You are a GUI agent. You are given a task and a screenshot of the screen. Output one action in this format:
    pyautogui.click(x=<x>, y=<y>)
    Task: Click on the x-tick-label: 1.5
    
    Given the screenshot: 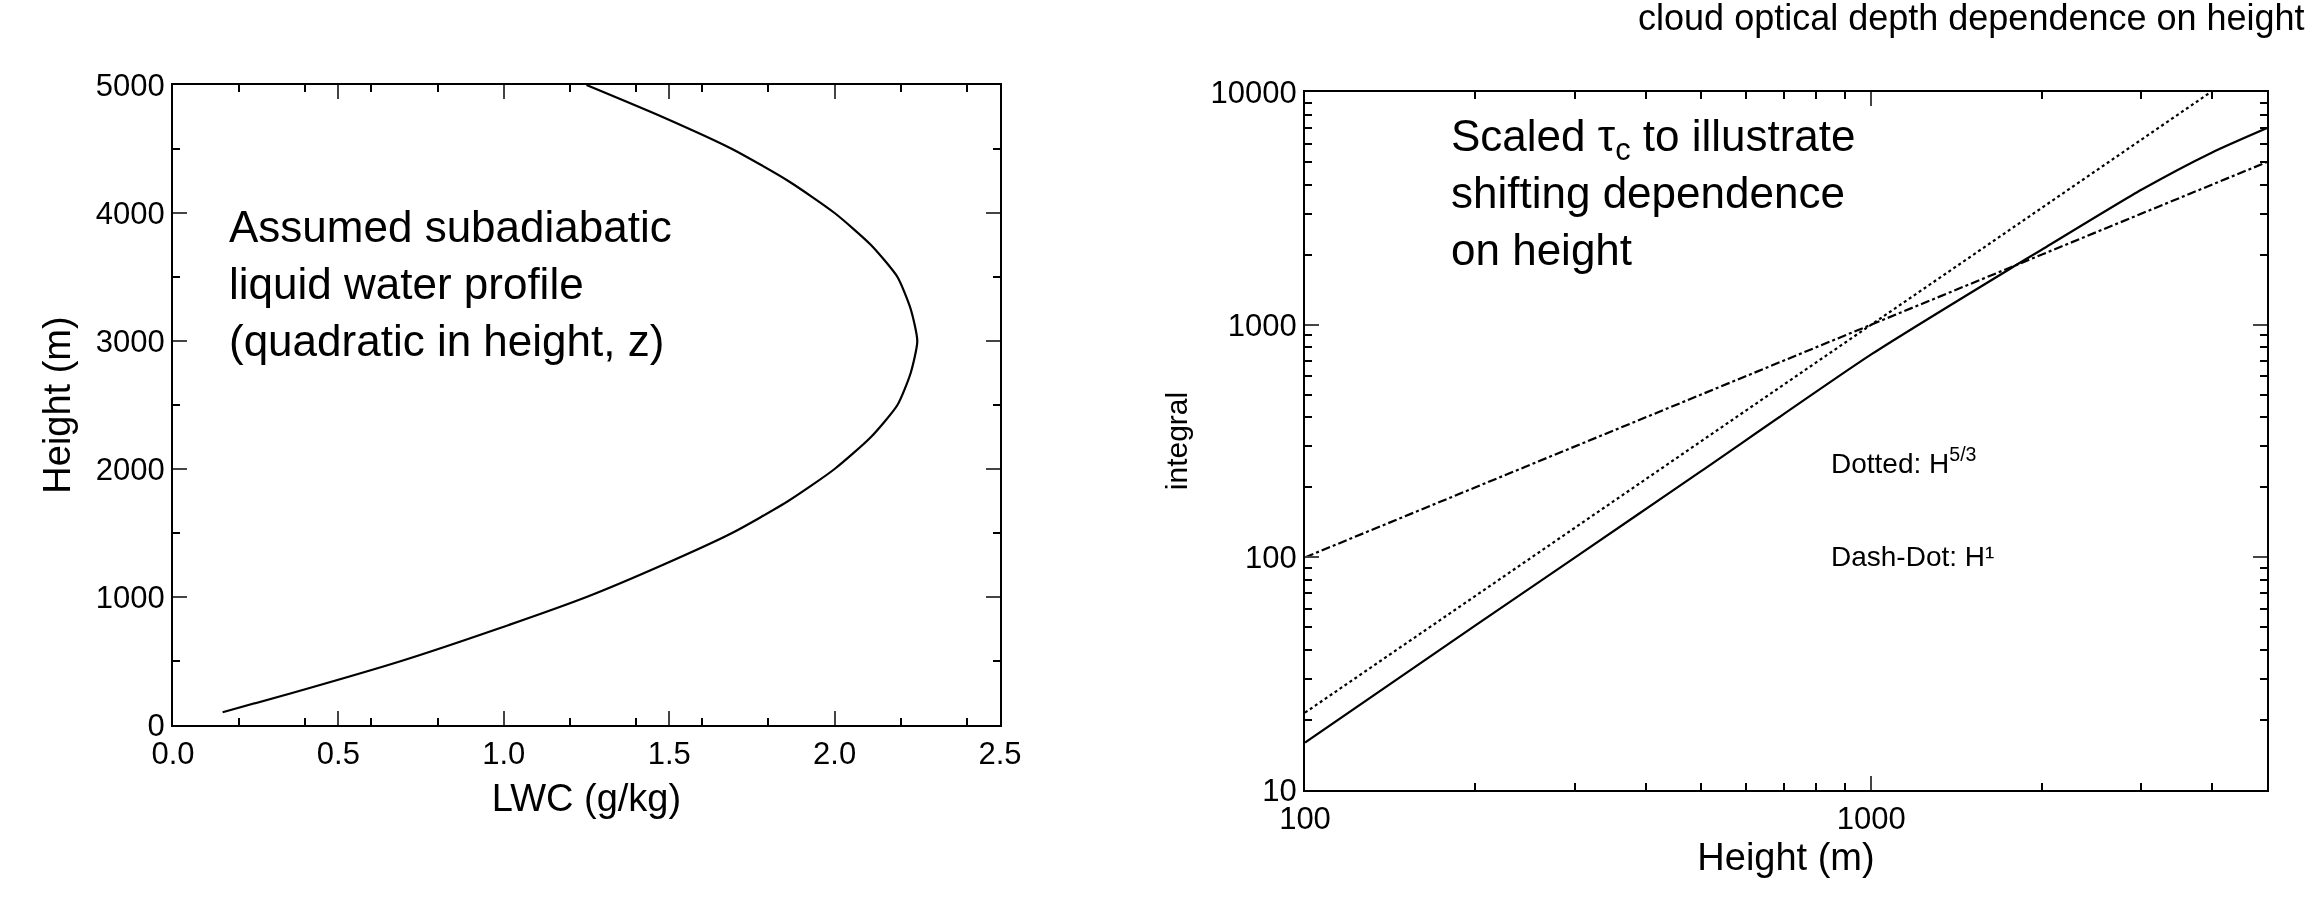 What is the action you would take?
    pyautogui.click(x=669, y=754)
    